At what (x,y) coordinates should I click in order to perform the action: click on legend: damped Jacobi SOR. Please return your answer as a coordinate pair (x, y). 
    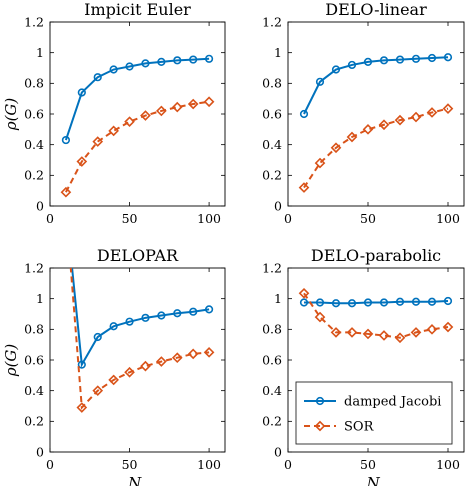
    Looking at the image, I should click on (374, 413).